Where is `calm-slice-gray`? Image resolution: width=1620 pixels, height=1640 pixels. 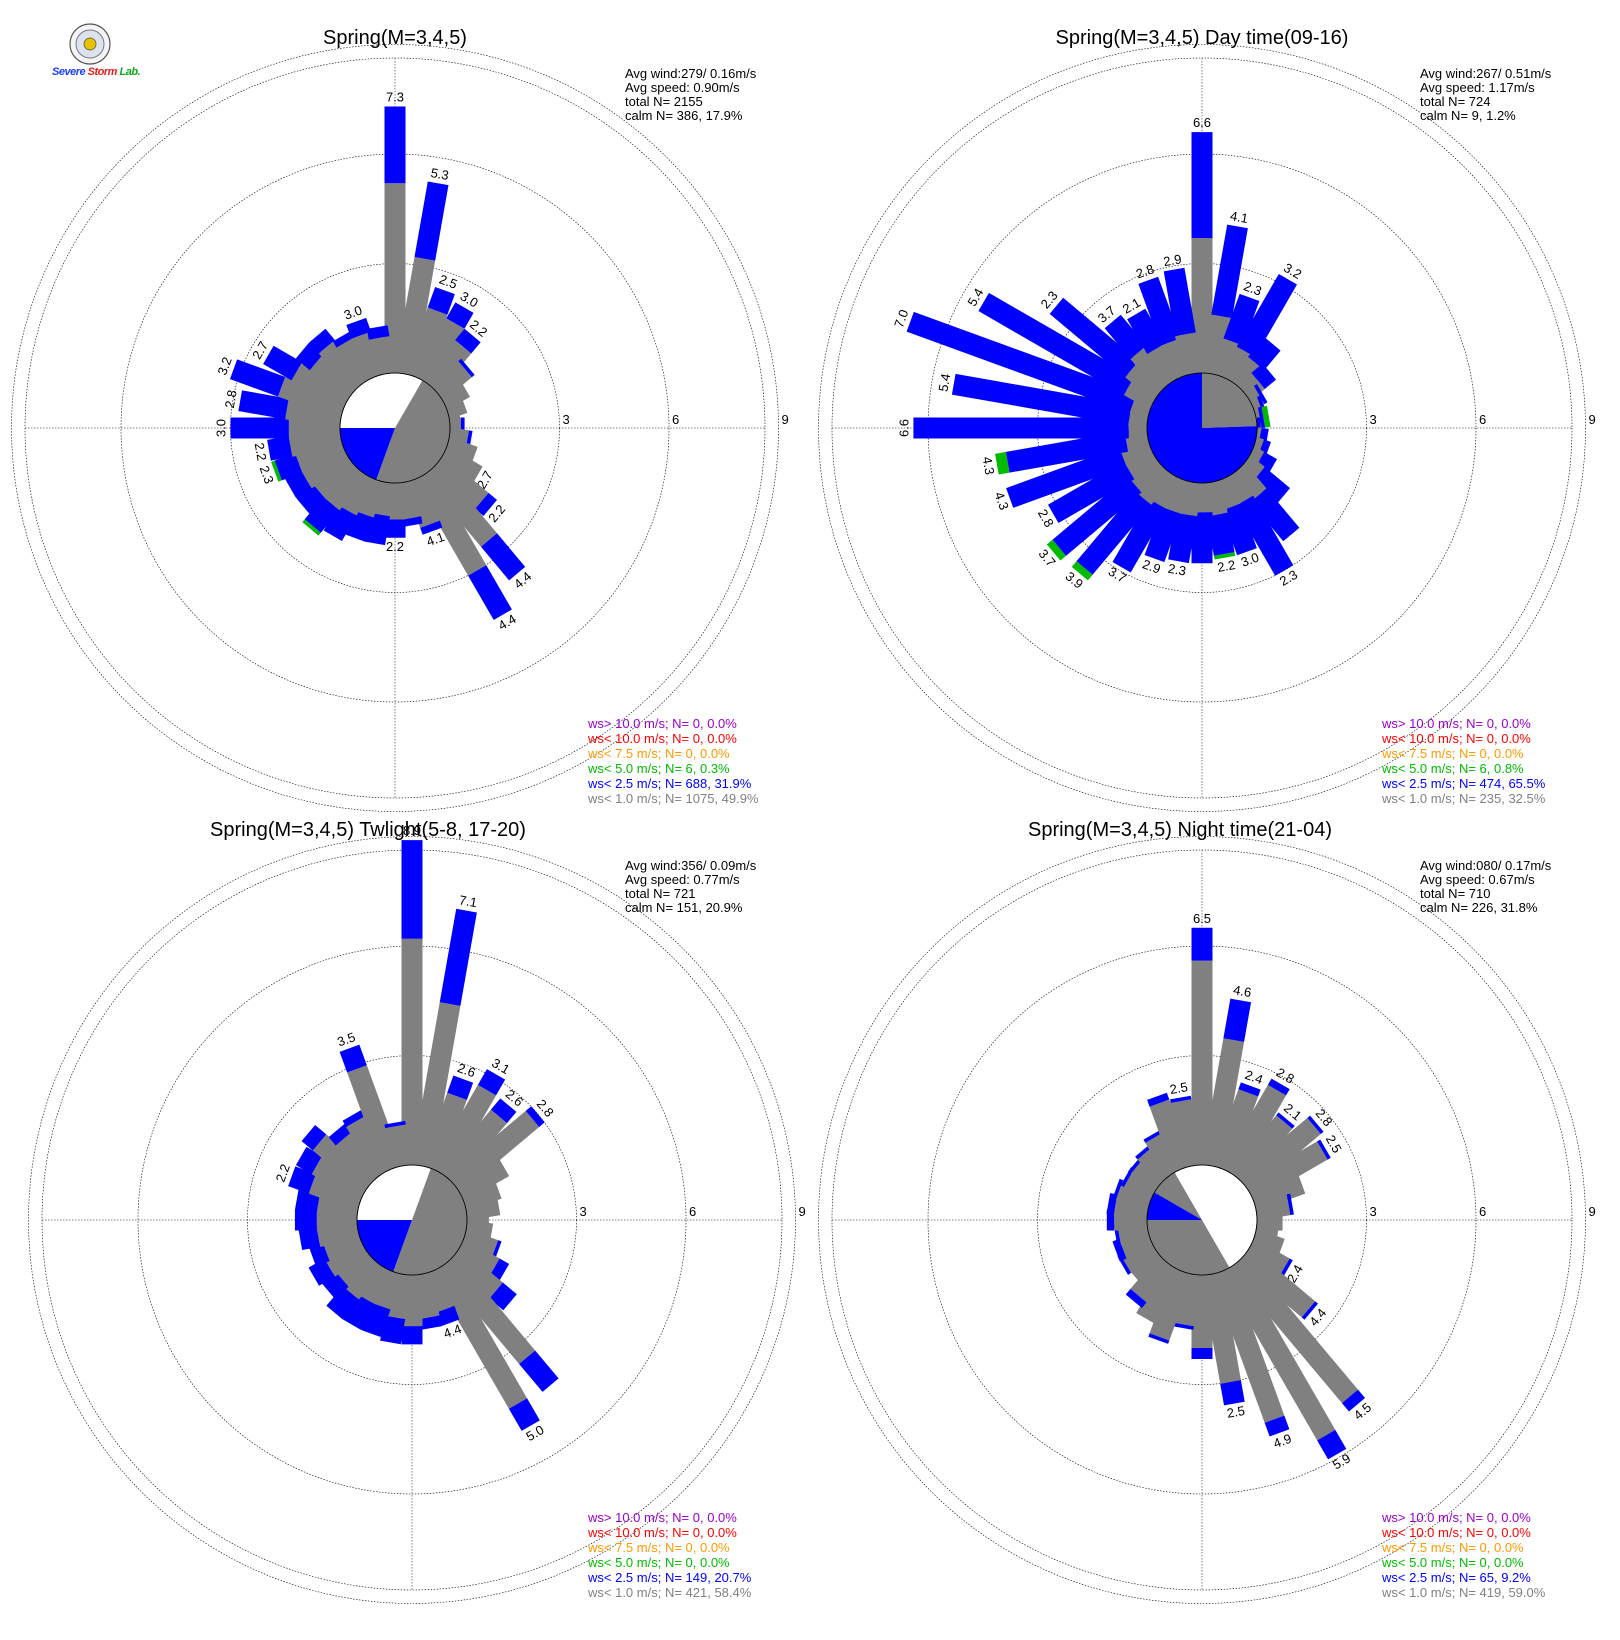 calm-slice-gray is located at coordinates (413, 432).